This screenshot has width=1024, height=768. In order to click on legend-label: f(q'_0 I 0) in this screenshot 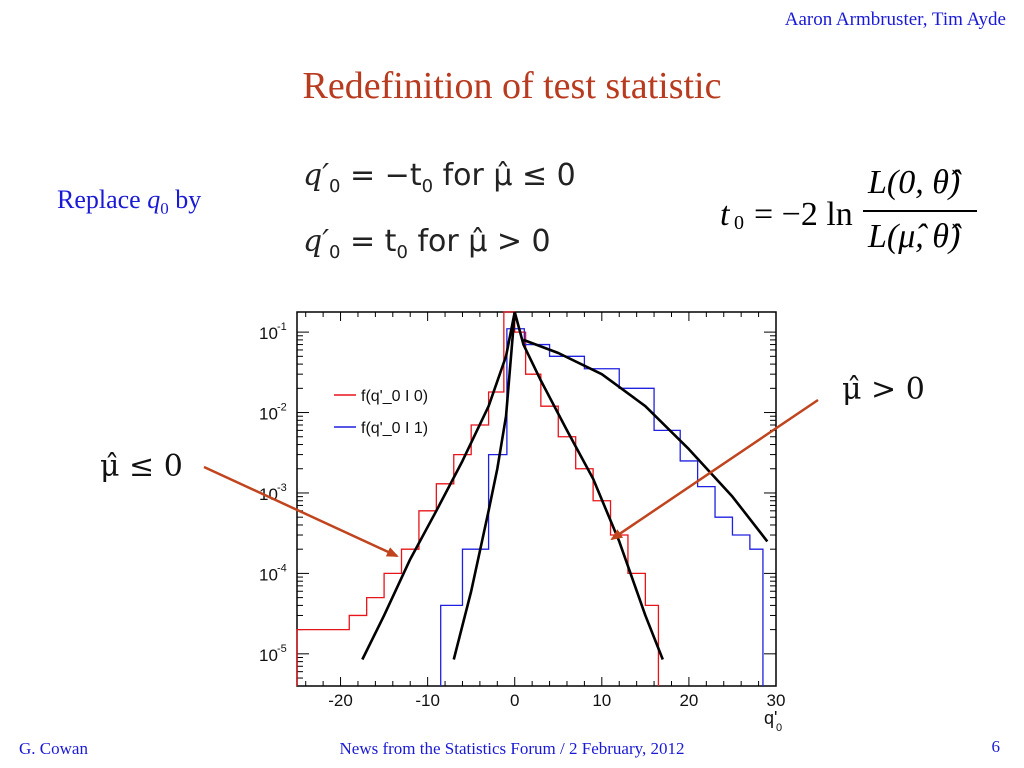, I will do `click(394, 396)`.